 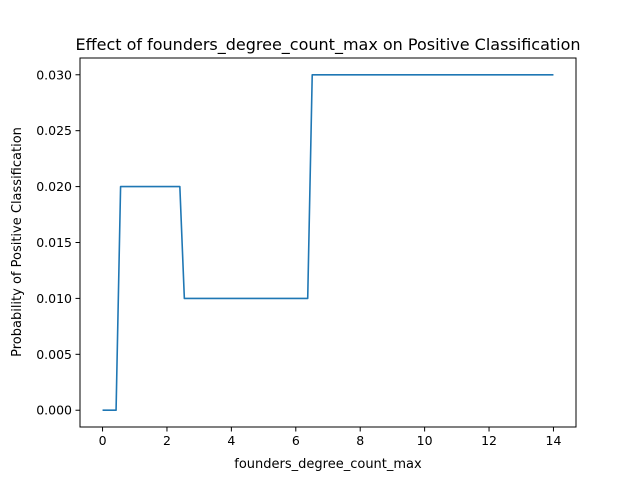 What do you see at coordinates (103, 440) in the screenshot?
I see `x-tick-label: 0` at bounding box center [103, 440].